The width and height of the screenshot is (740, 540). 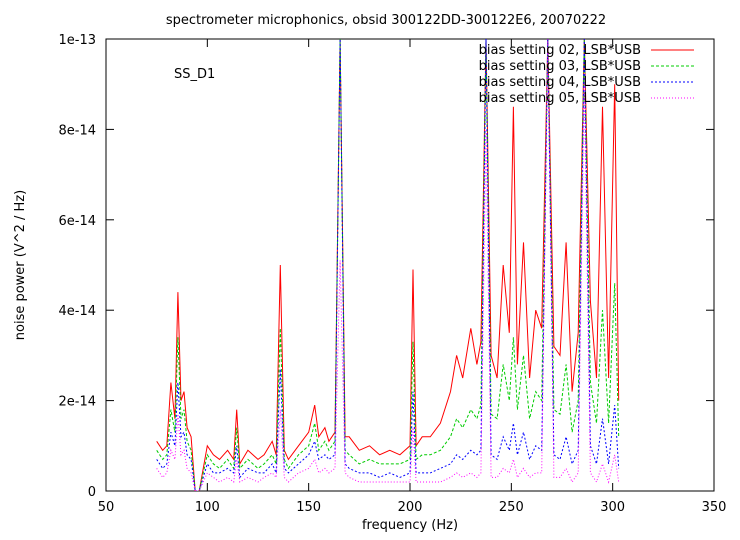 I want to click on x-tick-label: 100, so click(x=207, y=507).